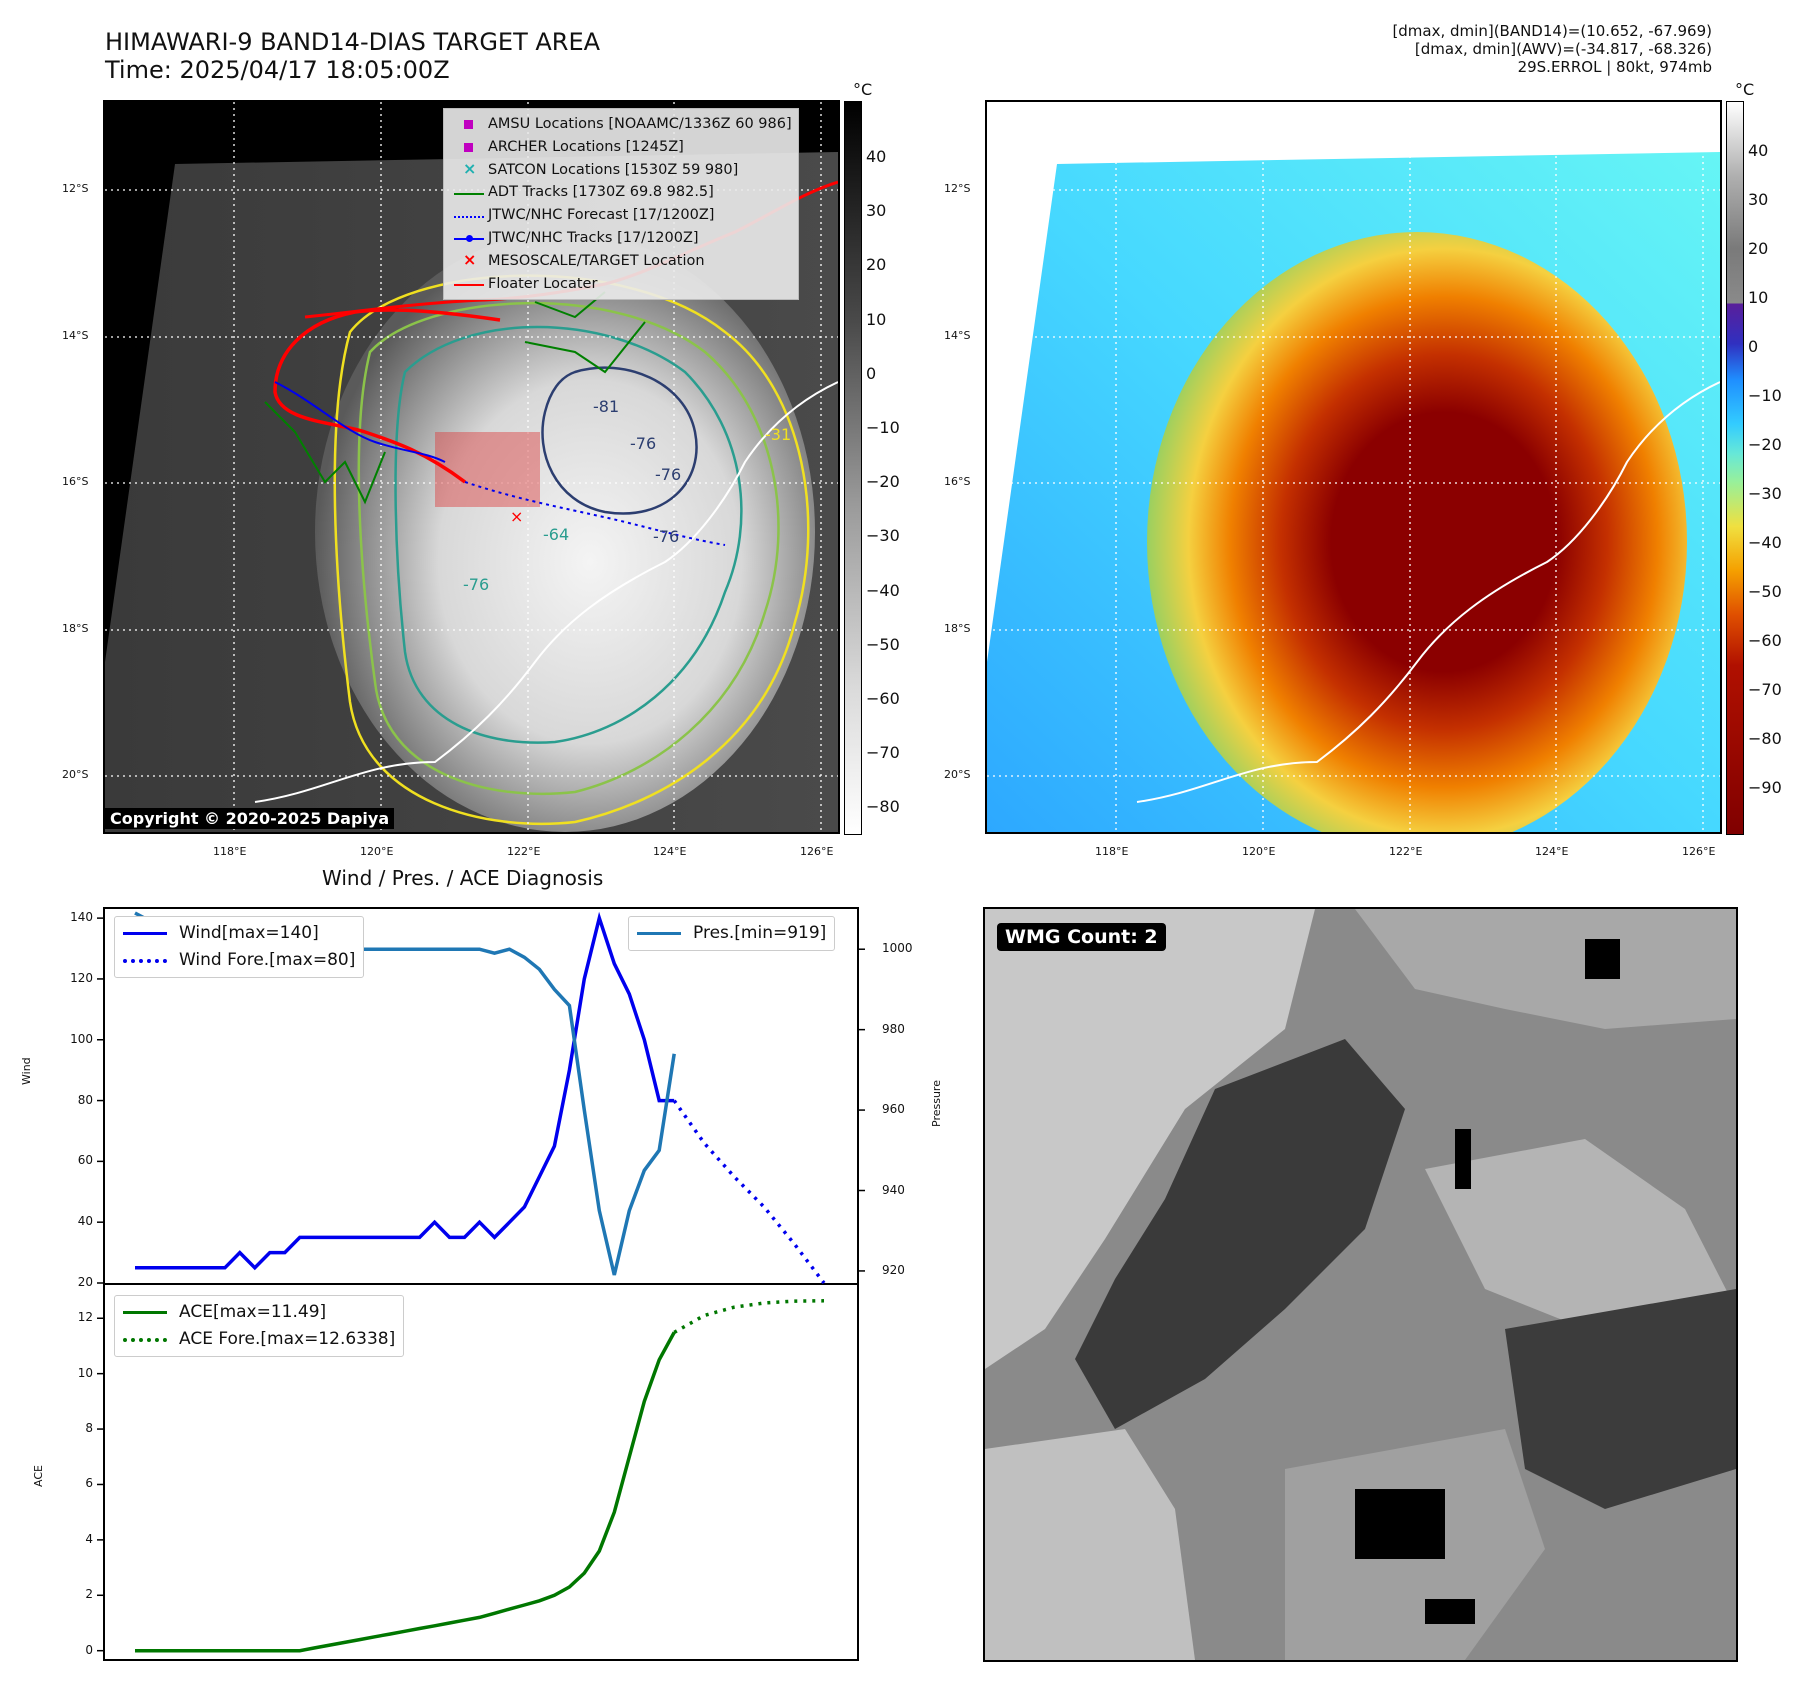  Describe the element at coordinates (957, 774) in the screenshot. I see `lat2-label-20s: 20°S` at that location.